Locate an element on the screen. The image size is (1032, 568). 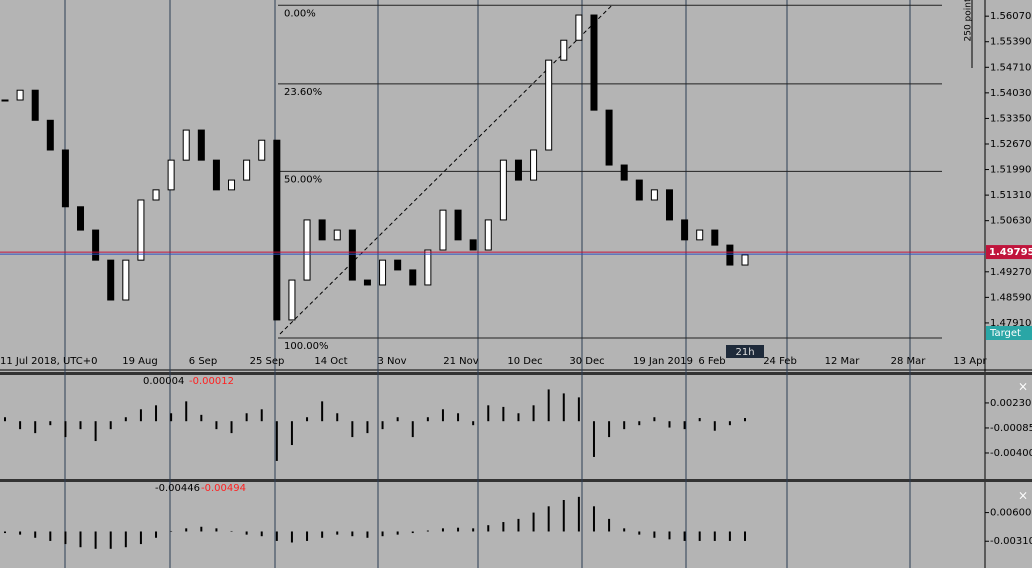
scale-label: 250 point is located at coordinates (969, 21).